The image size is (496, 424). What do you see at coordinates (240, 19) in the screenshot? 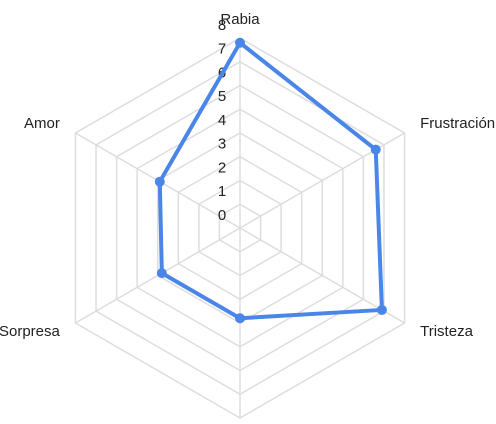
I see `axis-label: Rabia` at bounding box center [240, 19].